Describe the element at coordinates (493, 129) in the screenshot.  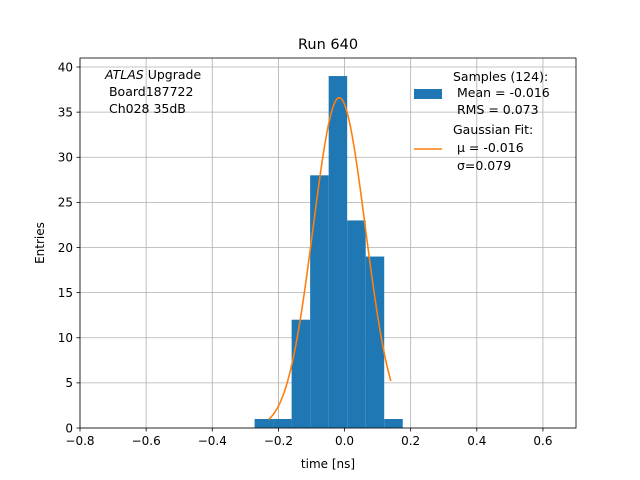
I see `legend-fit-title: Gaussian Fit:` at that location.